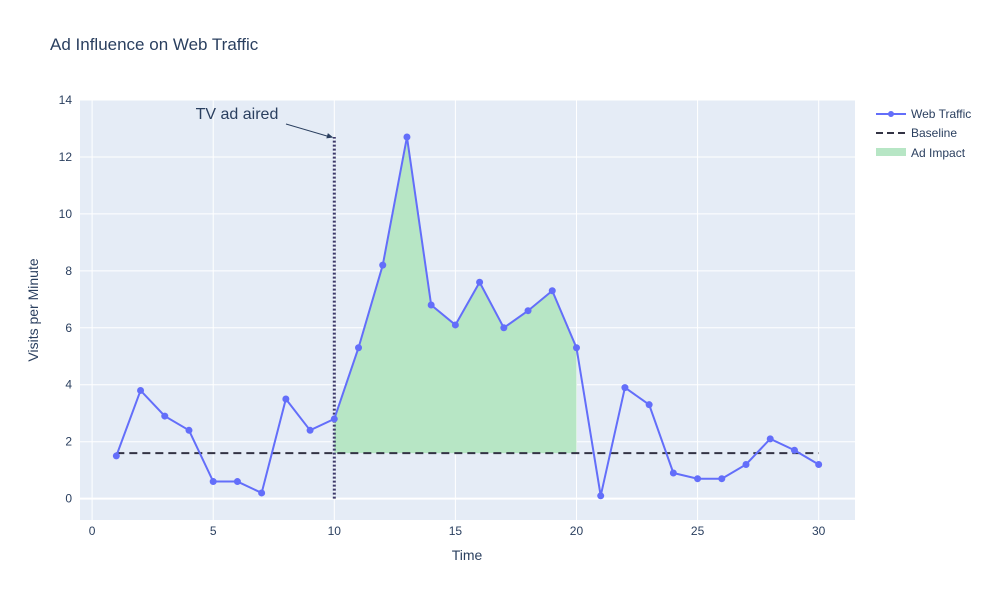  What do you see at coordinates (308, 130) in the screenshot?
I see `annotation-arrow-line` at bounding box center [308, 130].